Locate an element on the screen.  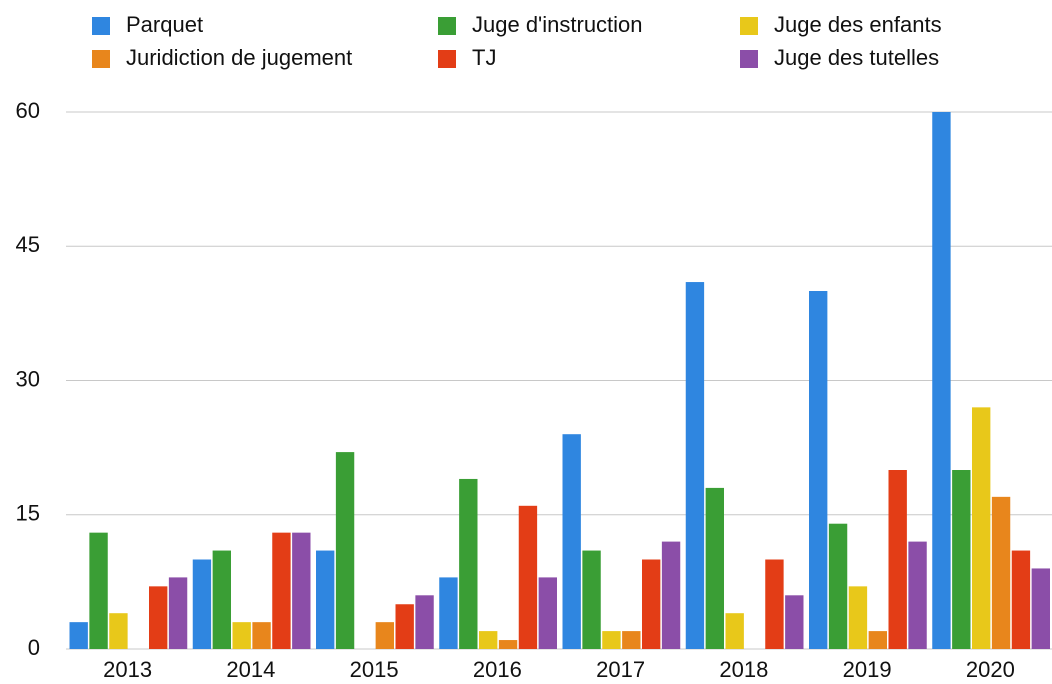
legend-label: Juridiction de jugement is located at coordinates (239, 57).